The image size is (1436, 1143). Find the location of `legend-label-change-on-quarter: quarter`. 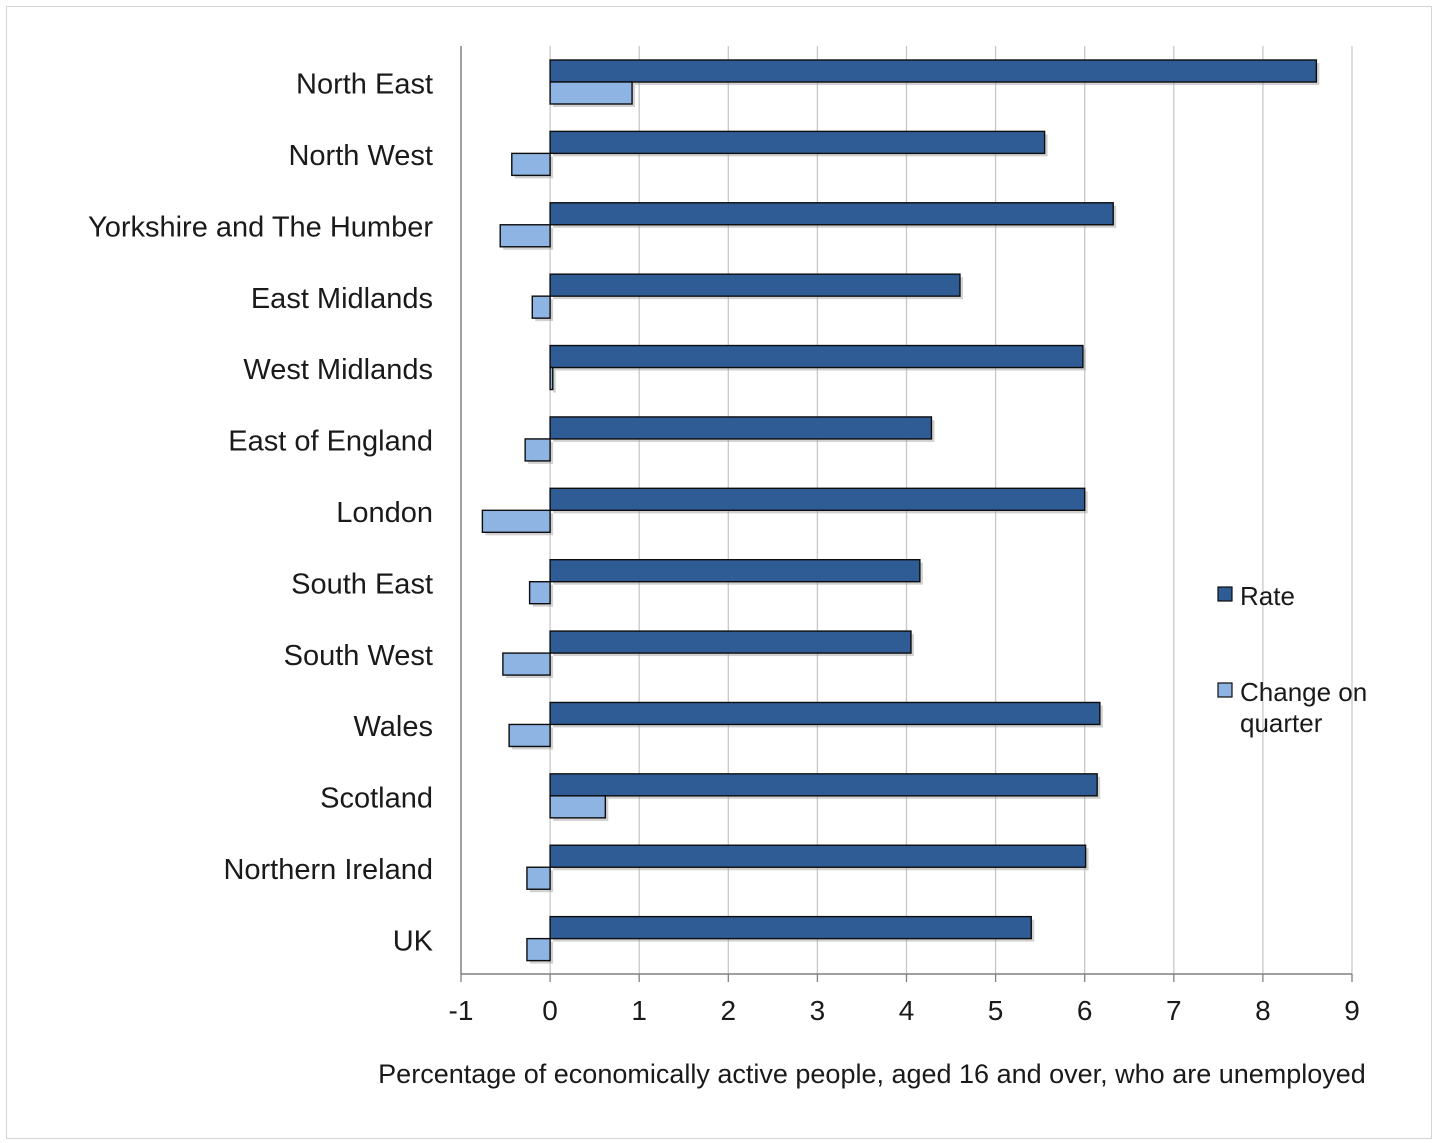

legend-label-change-on-quarter: quarter is located at coordinates (1281, 723).